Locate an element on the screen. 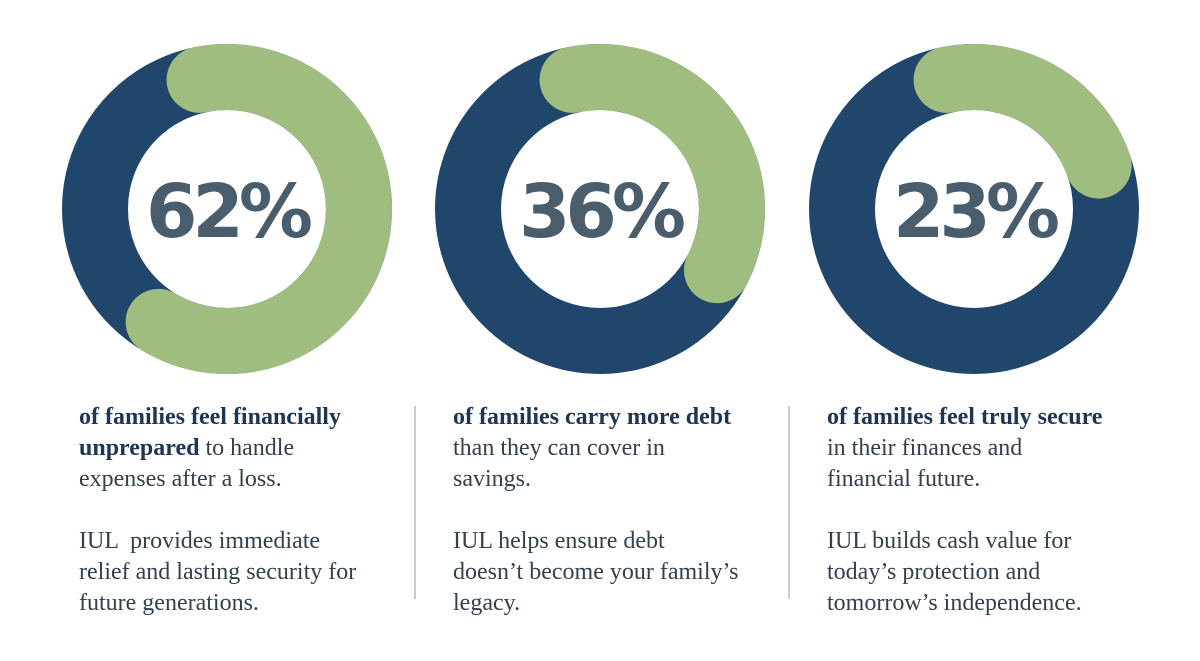 Image resolution: width=1200 pixels, height=661 pixels. iul-note-line: legacy. is located at coordinates (487, 603).